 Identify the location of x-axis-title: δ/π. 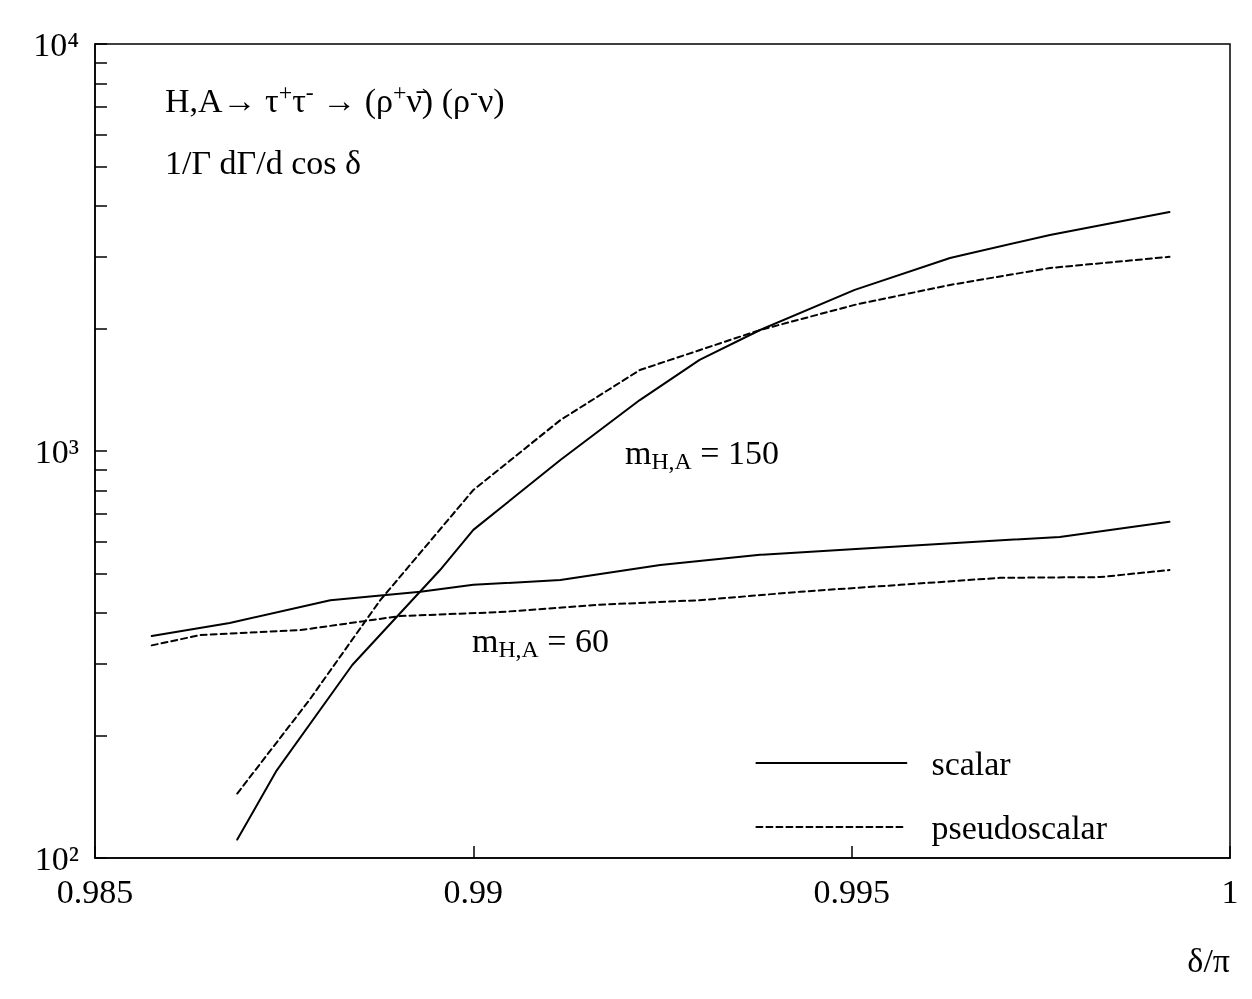
(1208, 960).